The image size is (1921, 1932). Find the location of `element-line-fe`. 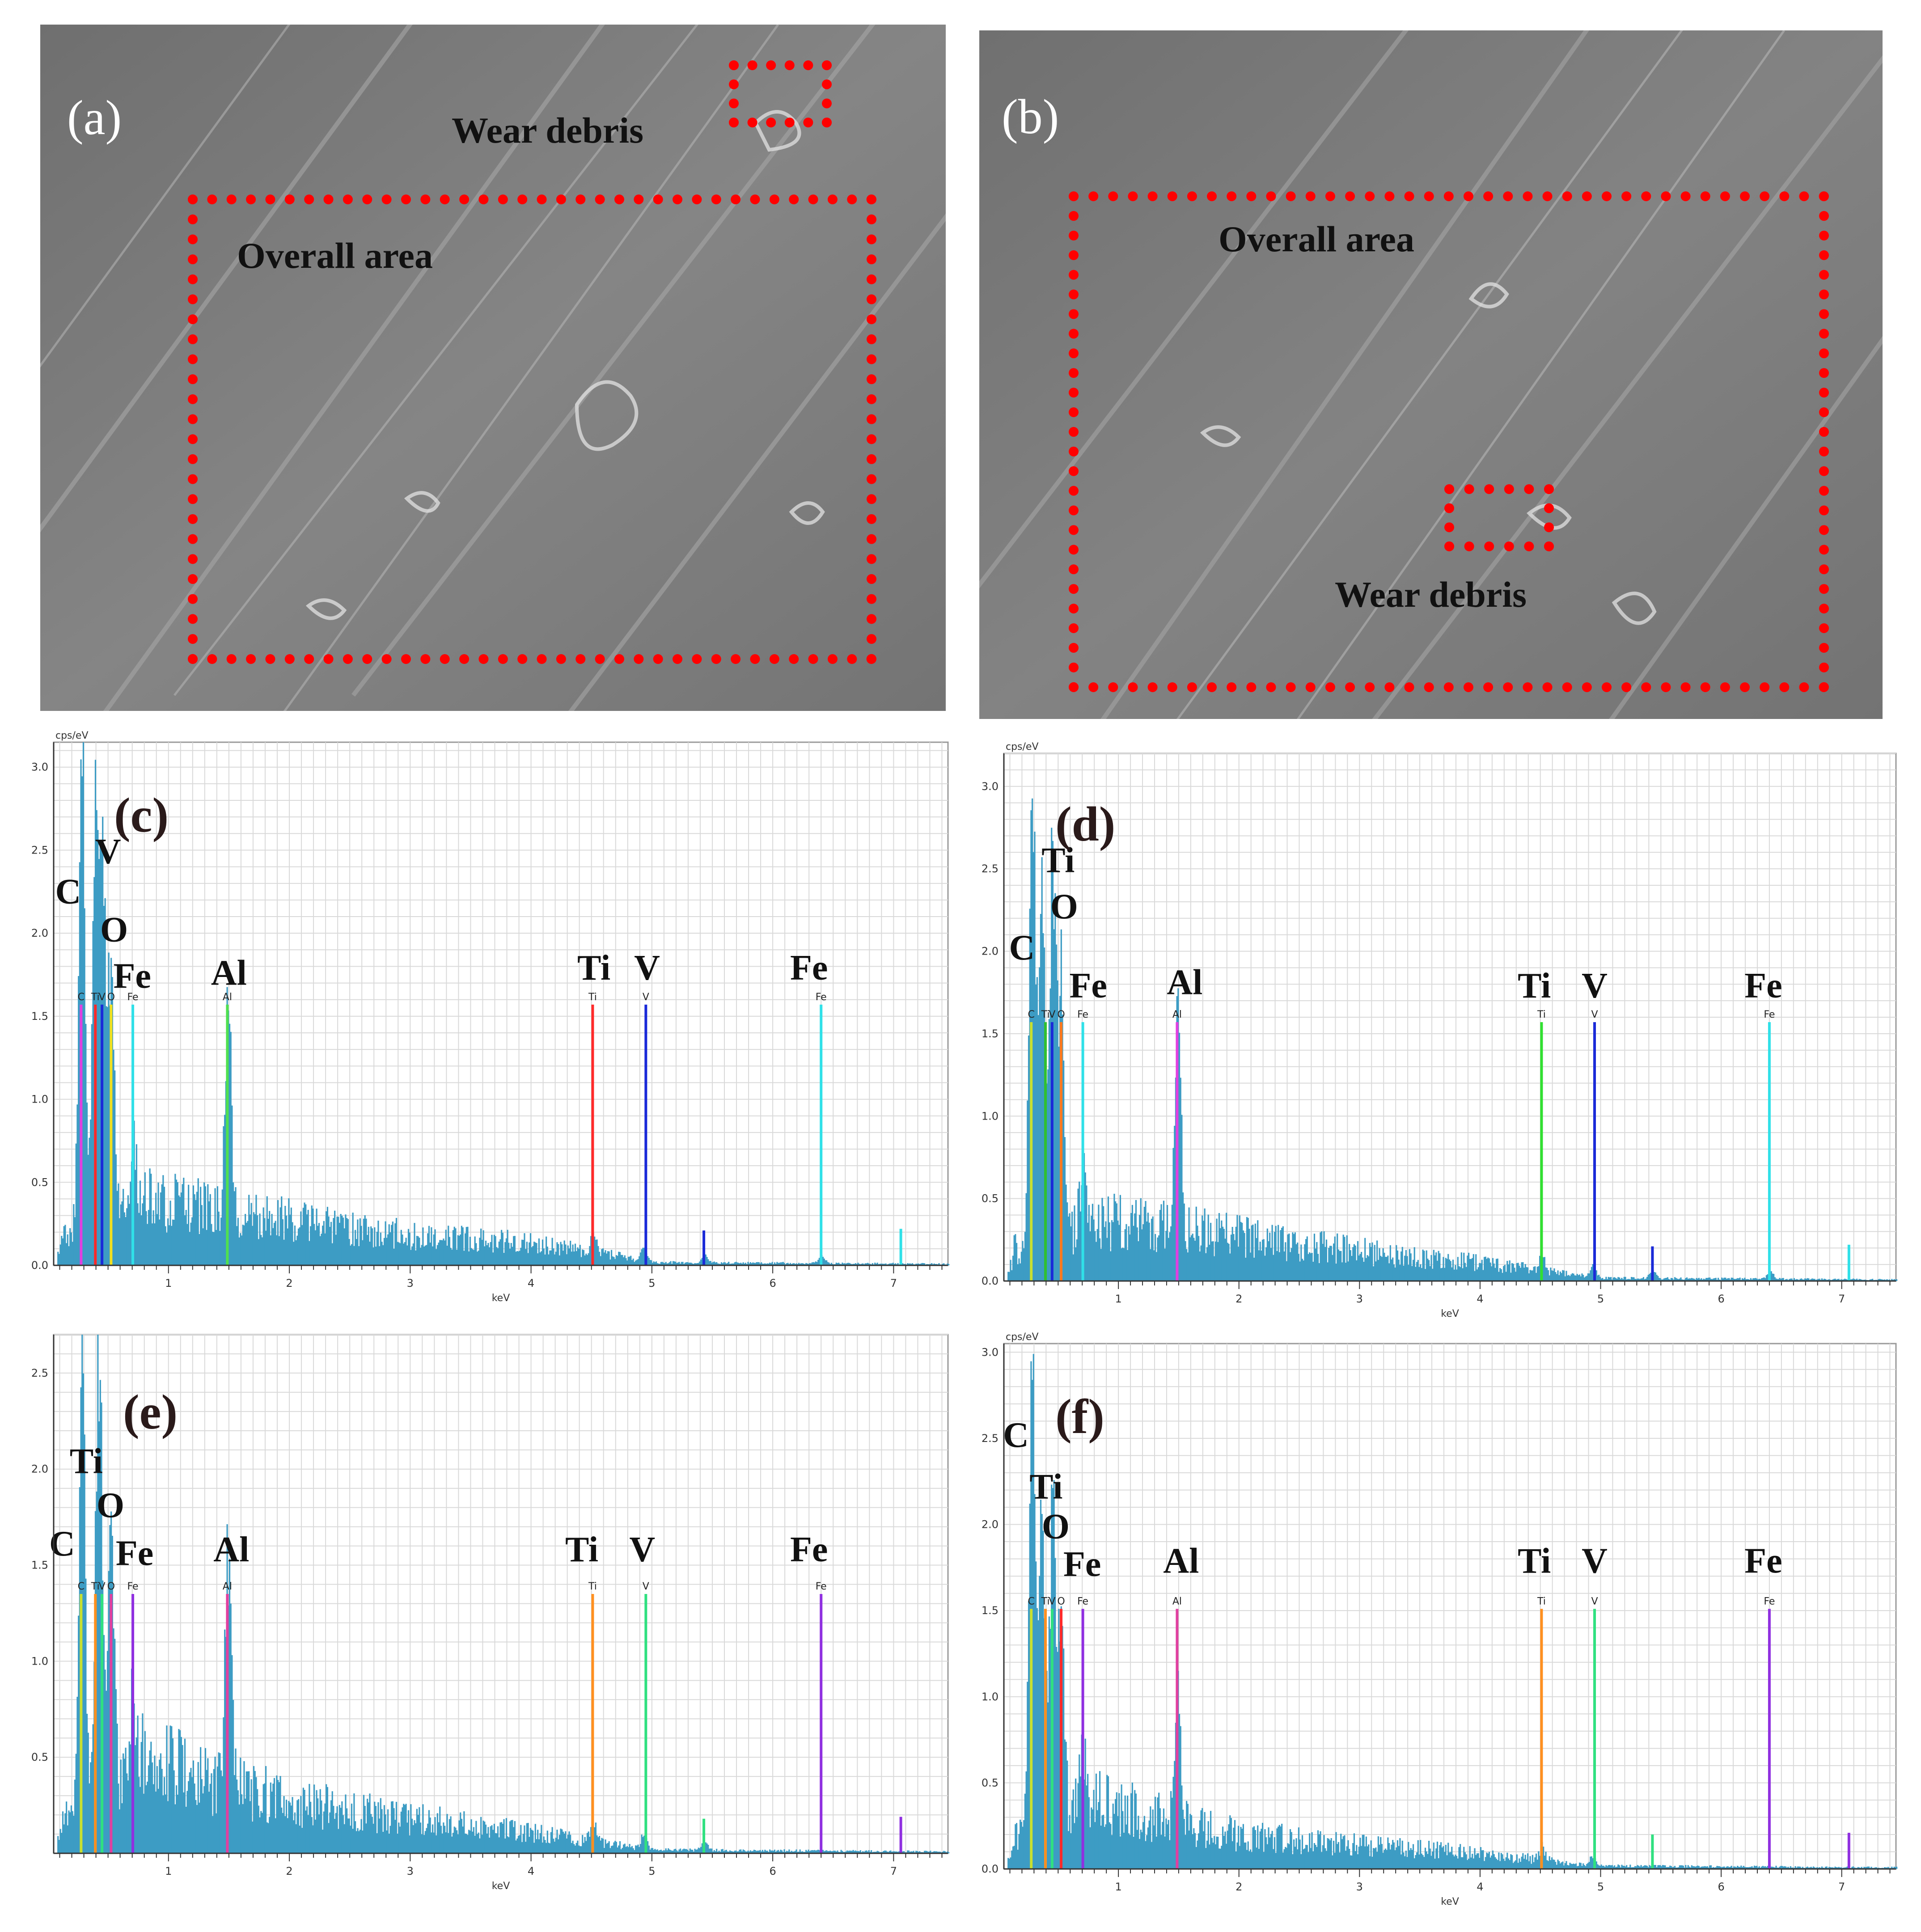

element-line-fe is located at coordinates (133, 1724).